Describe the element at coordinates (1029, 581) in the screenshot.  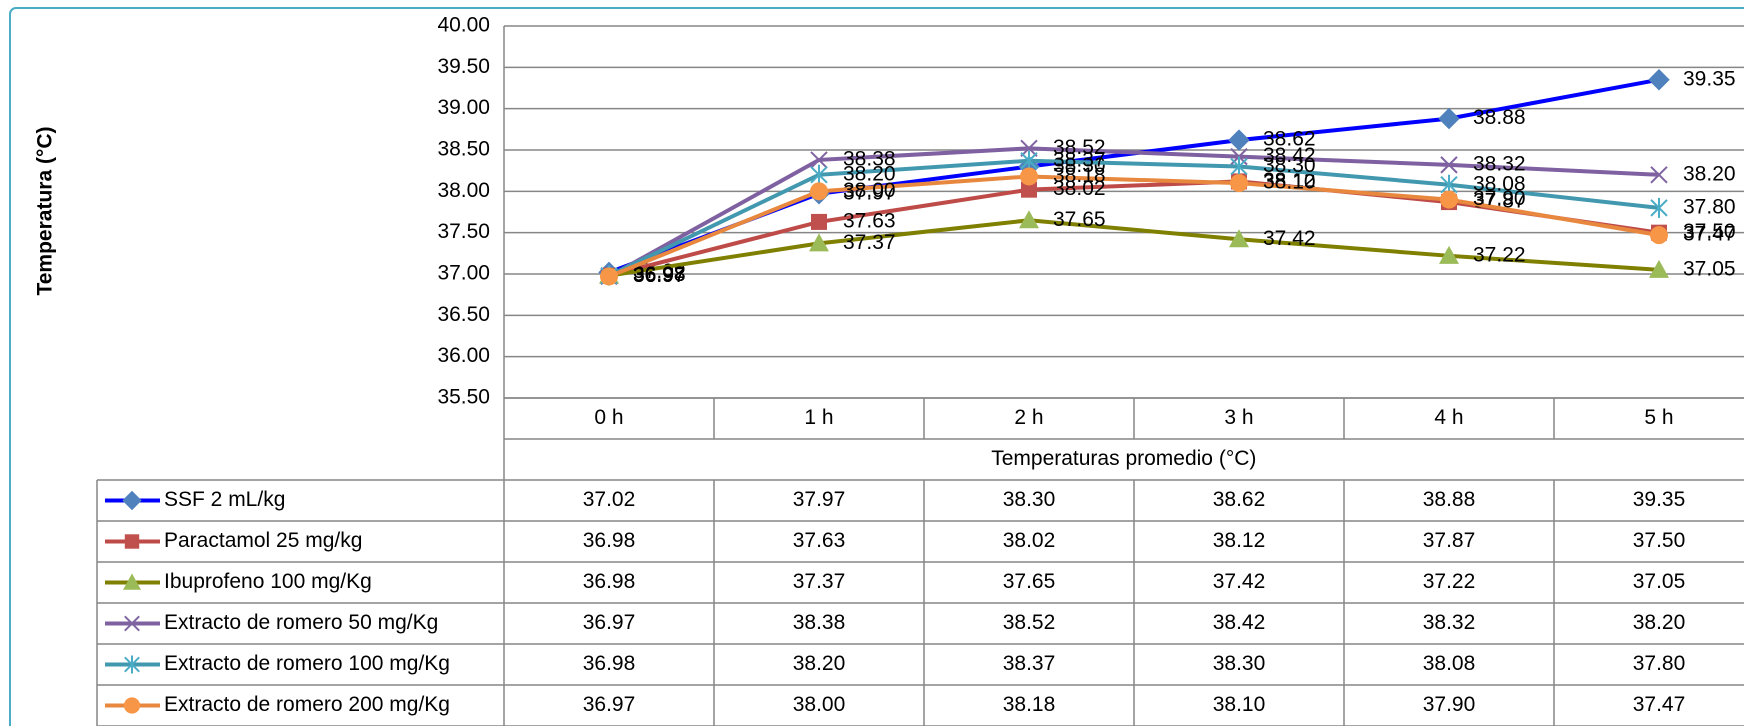
I see `table-cell: 37.65` at that location.